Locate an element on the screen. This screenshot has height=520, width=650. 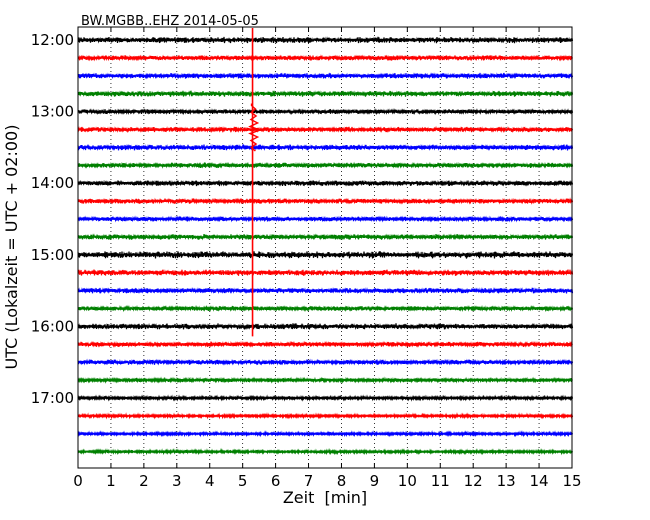
x-tick-label: 15 is located at coordinates (571, 481).